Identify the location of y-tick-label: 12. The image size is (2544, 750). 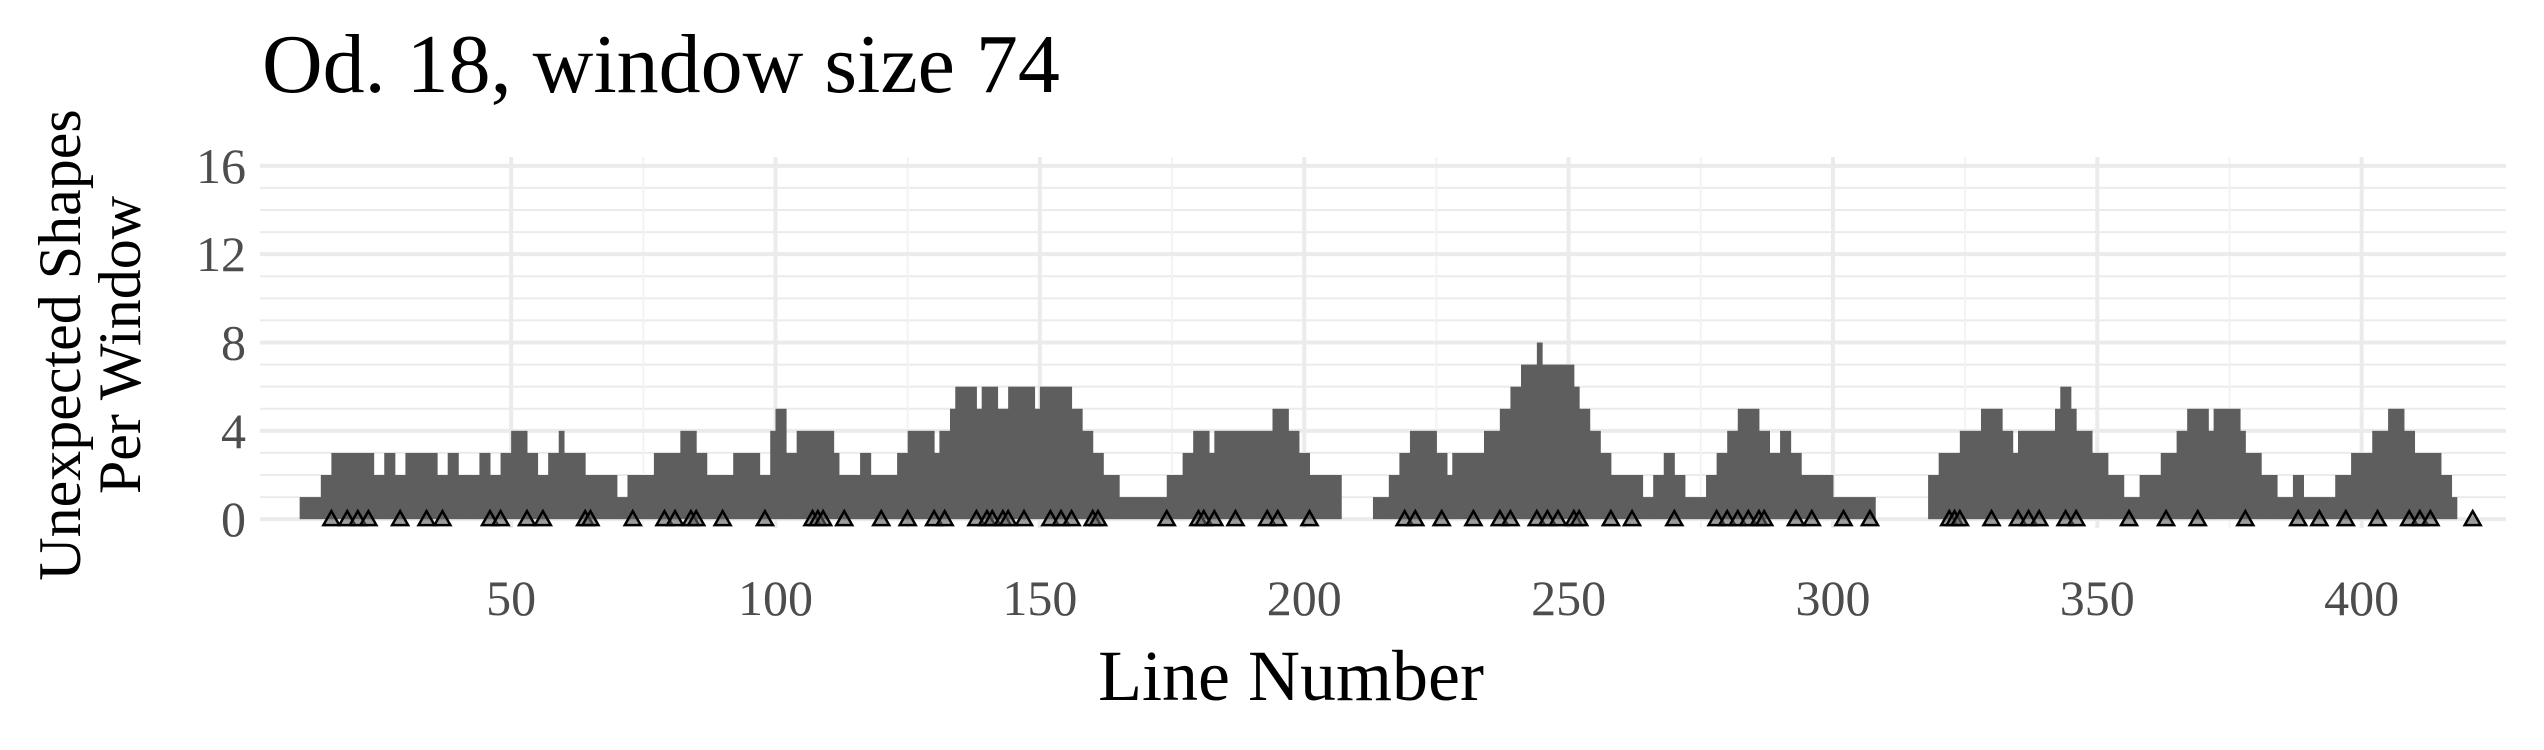
(221, 254).